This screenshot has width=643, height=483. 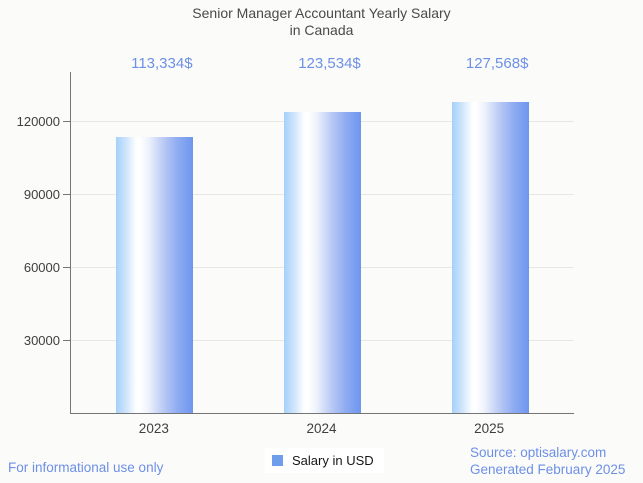 I want to click on y-axis-label-90000: 90000, so click(x=41, y=194).